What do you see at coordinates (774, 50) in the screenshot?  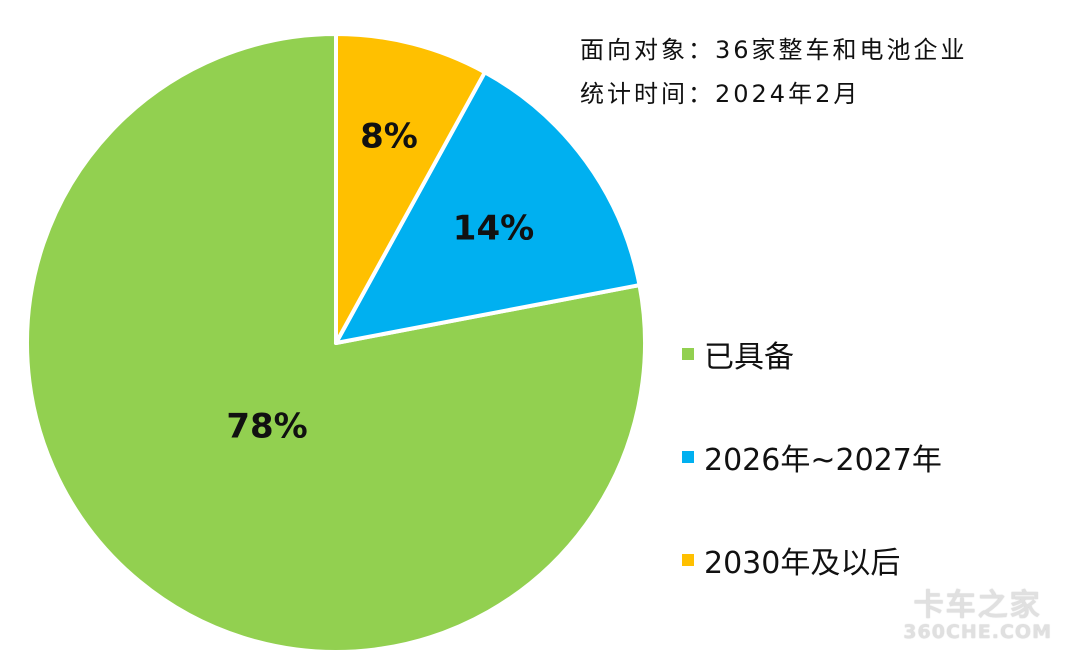 I see `chart-note-target: 面向对象：36家整车和电池企业` at bounding box center [774, 50].